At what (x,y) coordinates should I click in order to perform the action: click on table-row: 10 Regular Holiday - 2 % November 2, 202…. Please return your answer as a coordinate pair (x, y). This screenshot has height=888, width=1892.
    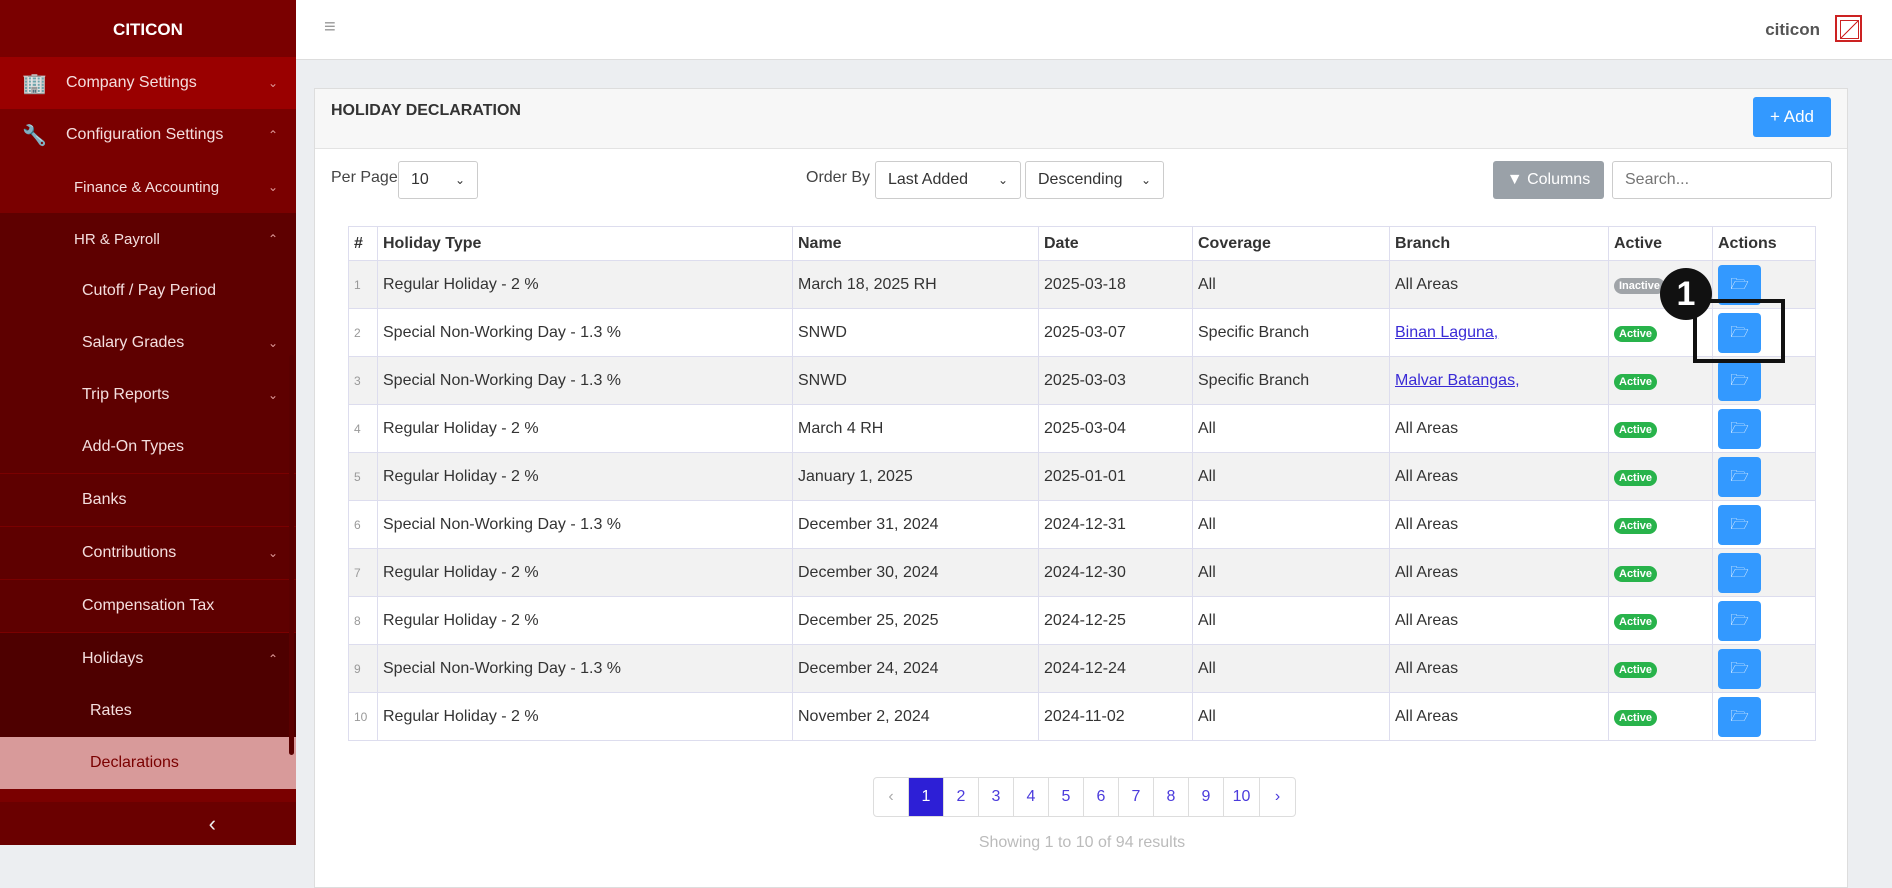
    Looking at the image, I should click on (1082, 716).